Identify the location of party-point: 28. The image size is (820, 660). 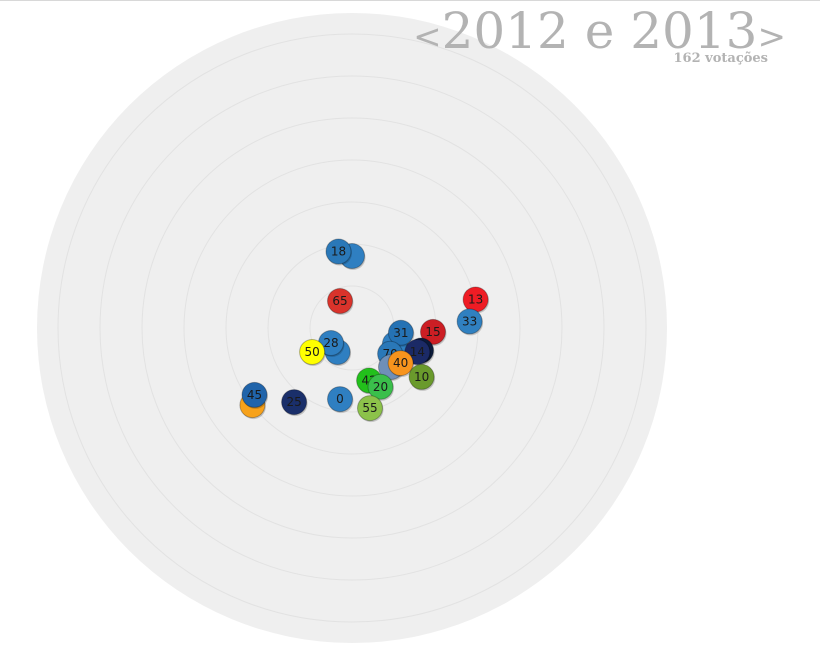
(331, 344).